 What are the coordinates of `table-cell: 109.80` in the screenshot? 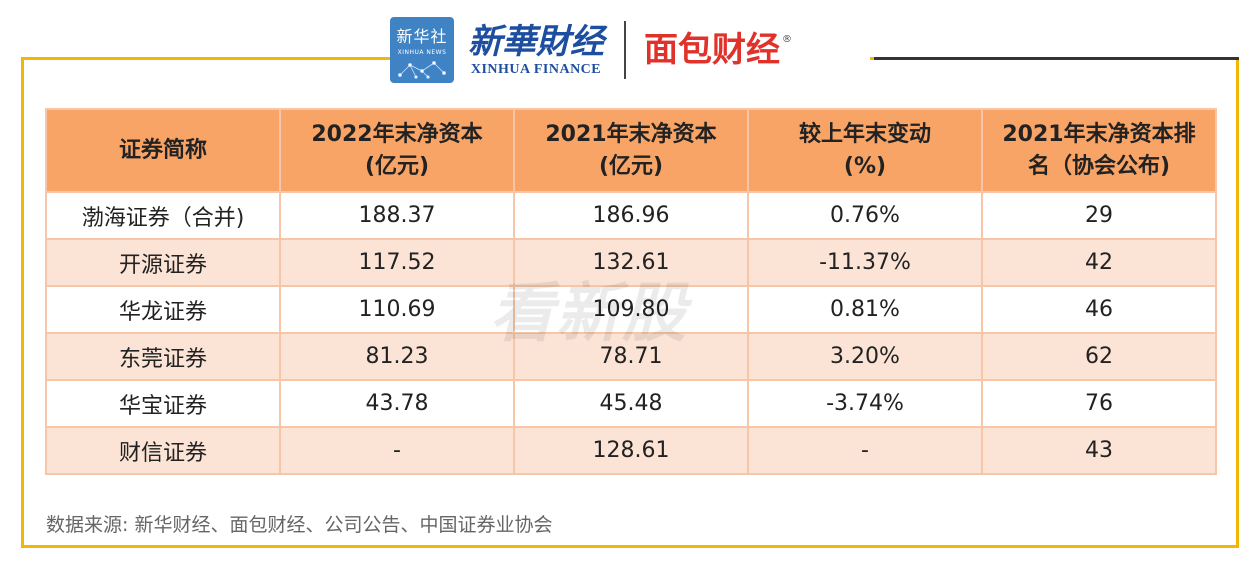 It's located at (631, 309).